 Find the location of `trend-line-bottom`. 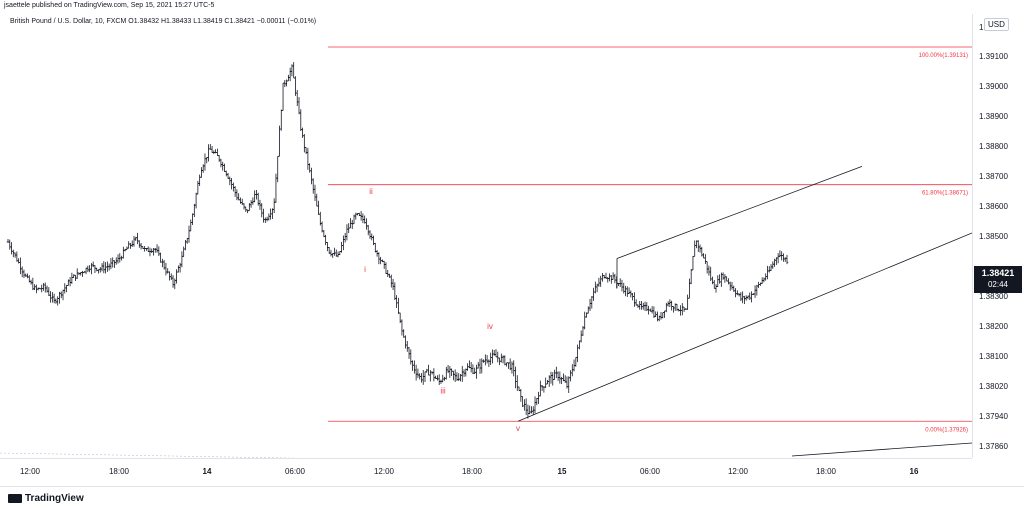

trend-line-bottom is located at coordinates (882, 449).